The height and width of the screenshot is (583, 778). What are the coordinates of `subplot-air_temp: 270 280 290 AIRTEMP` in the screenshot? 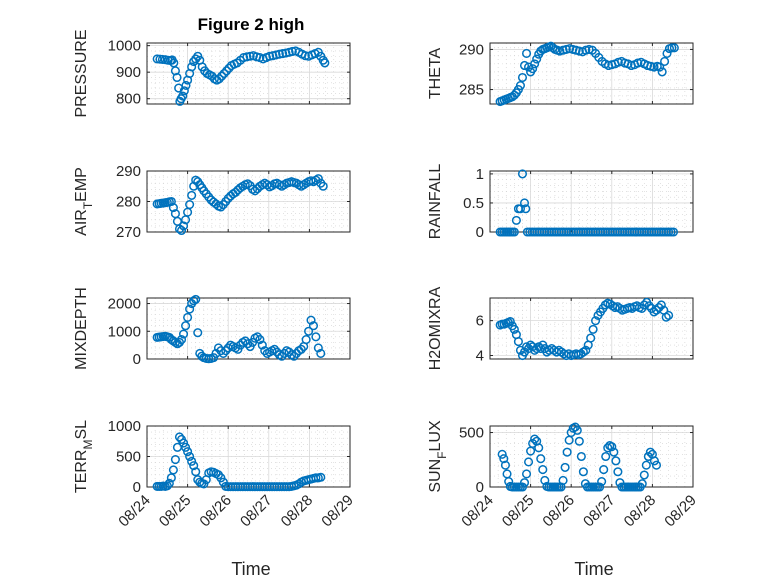 It's located at (212, 202).